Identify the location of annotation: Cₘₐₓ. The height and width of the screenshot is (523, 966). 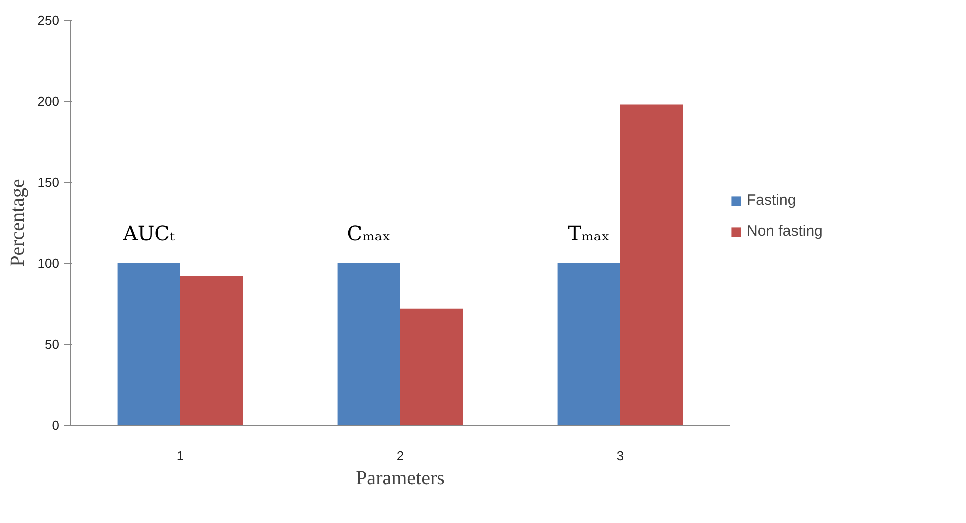
(369, 234).